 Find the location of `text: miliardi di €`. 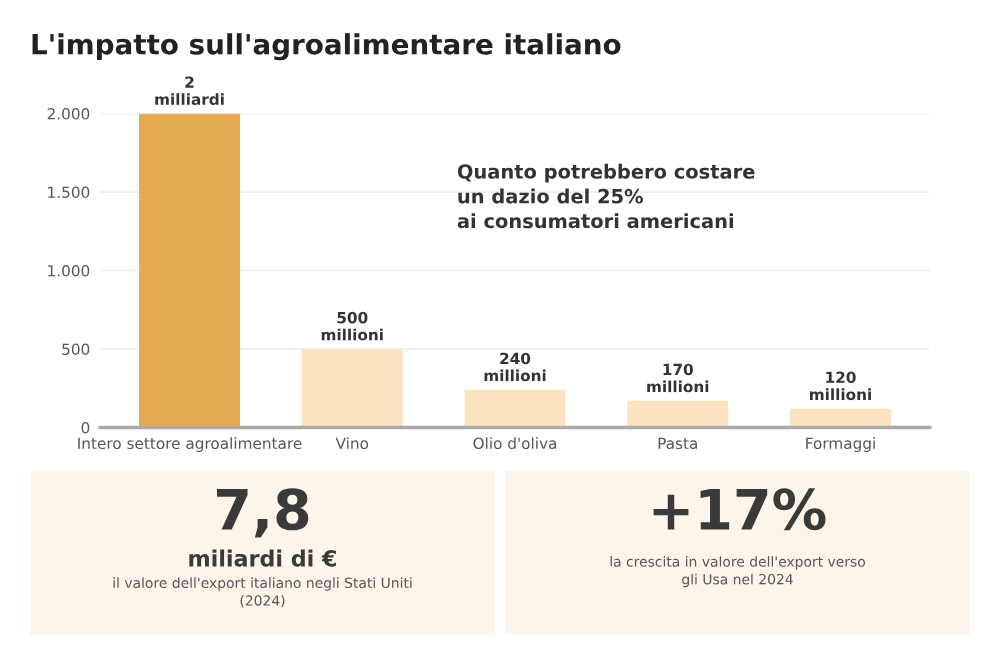

text: miliardi di € is located at coordinates (262, 558).